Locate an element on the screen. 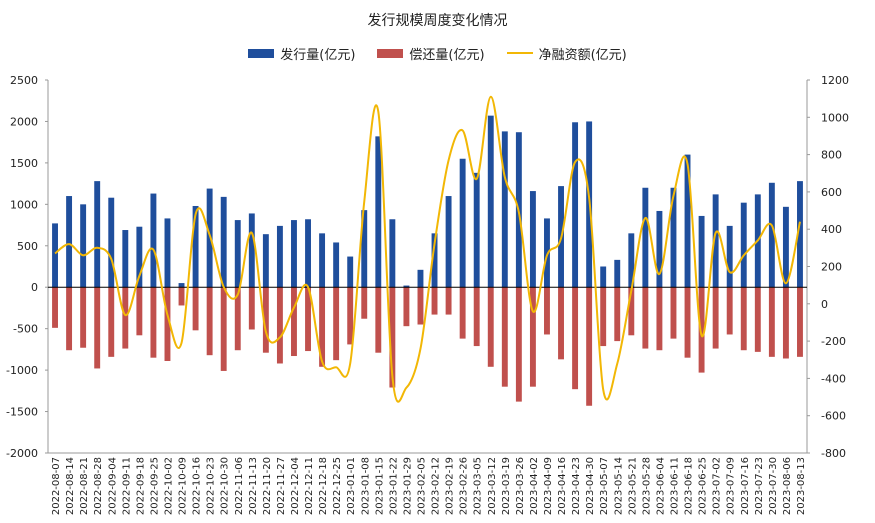  x-tick-label: 2023-04-09 is located at coordinates (548, 486).